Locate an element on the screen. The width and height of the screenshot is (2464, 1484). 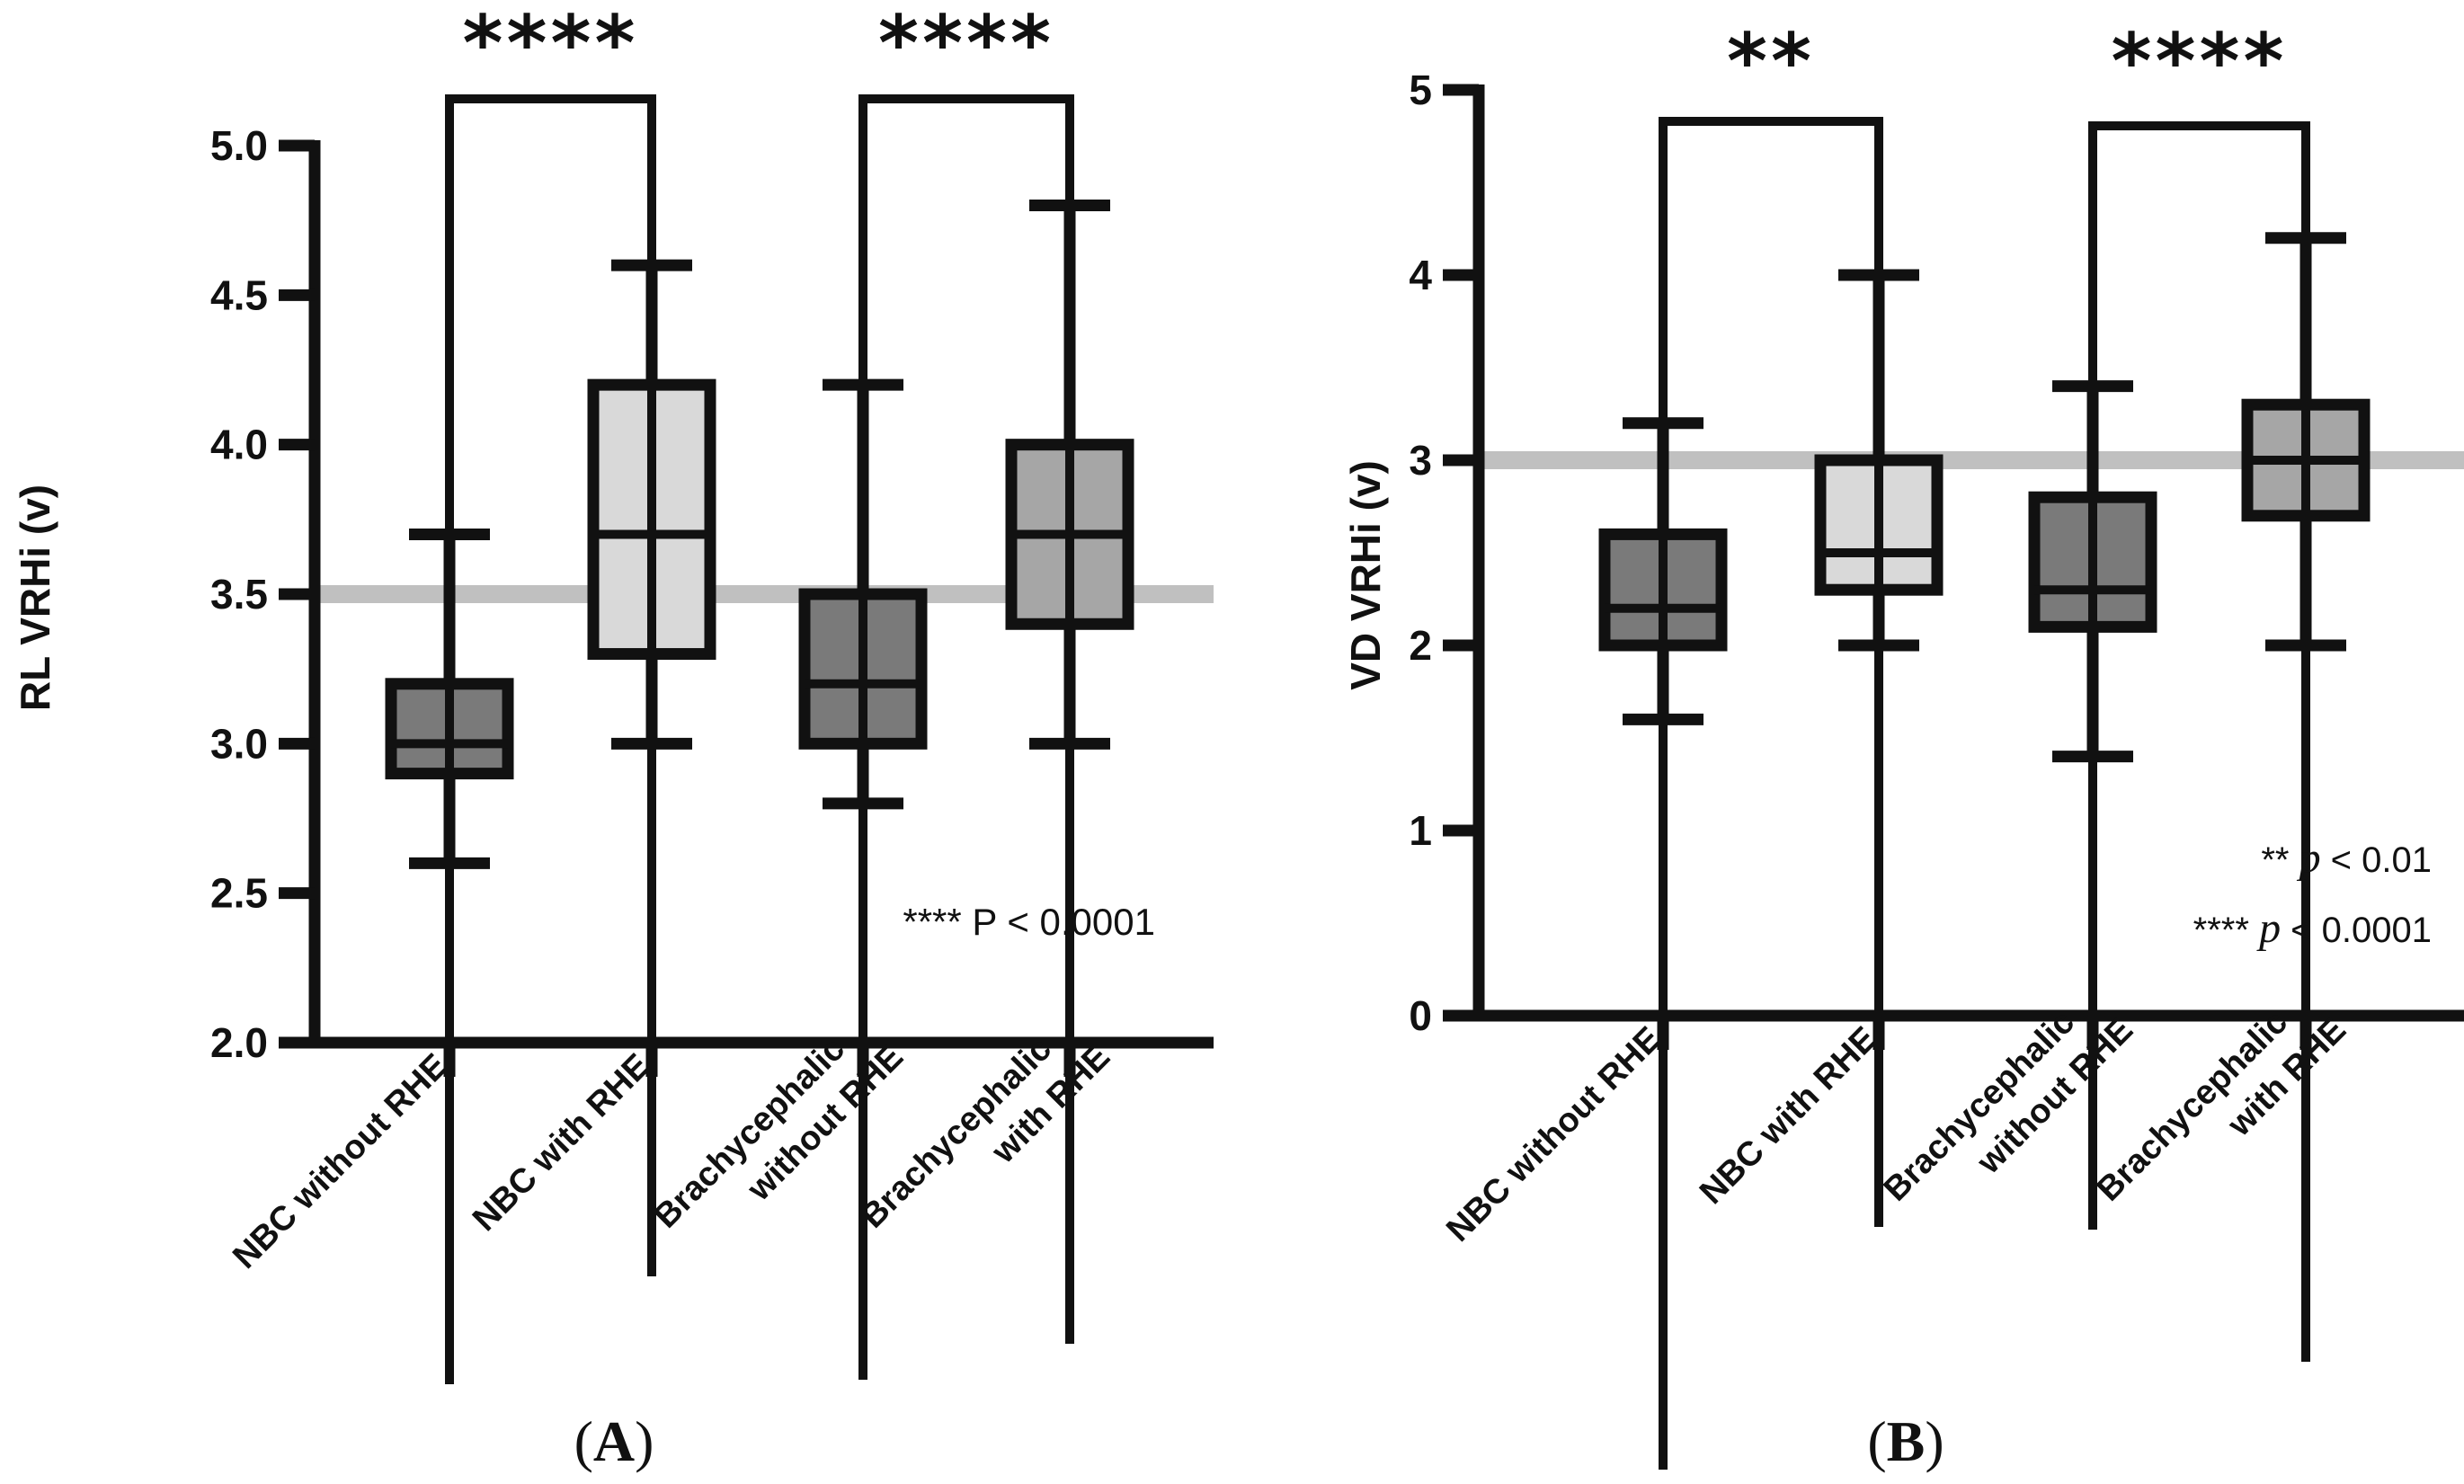
y-tick-label: 4.5 is located at coordinates (239, 294).